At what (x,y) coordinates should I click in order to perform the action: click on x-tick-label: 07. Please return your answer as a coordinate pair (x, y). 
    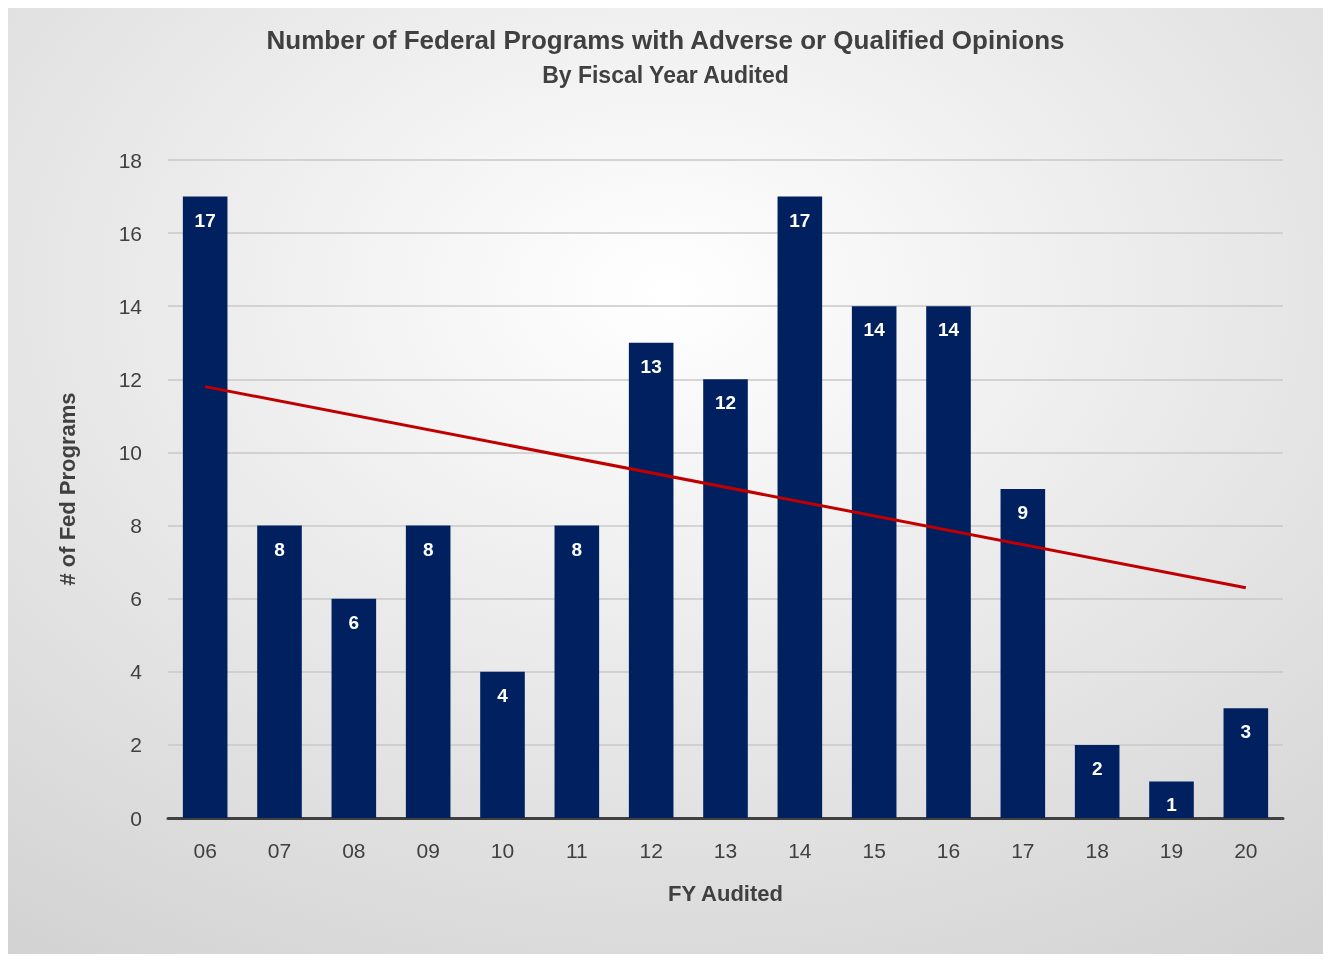
    Looking at the image, I should click on (279, 850).